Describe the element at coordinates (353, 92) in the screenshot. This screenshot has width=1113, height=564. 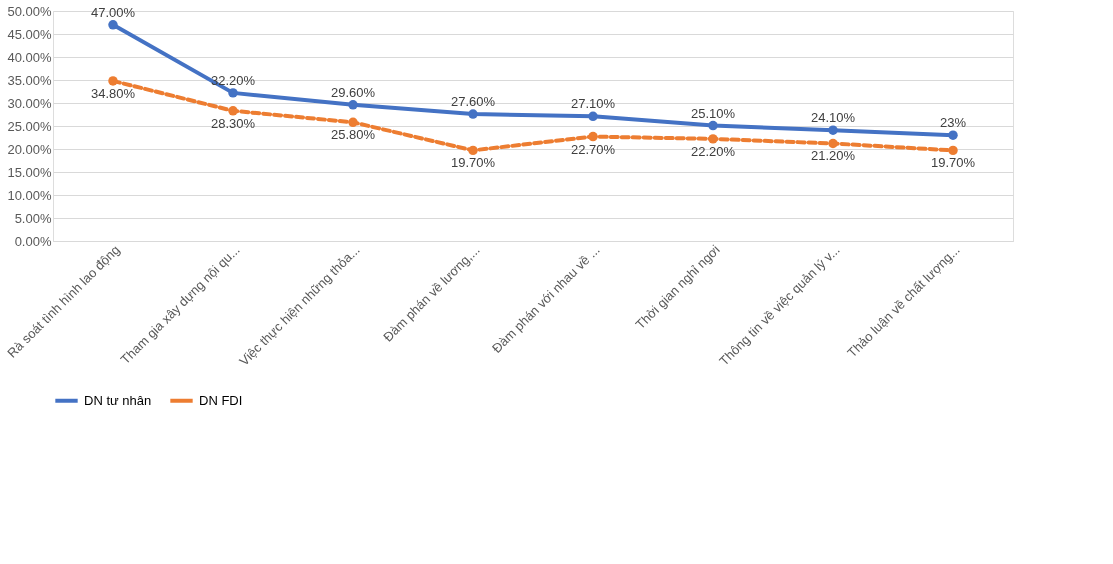
I see `data-label: 29.60%` at that location.